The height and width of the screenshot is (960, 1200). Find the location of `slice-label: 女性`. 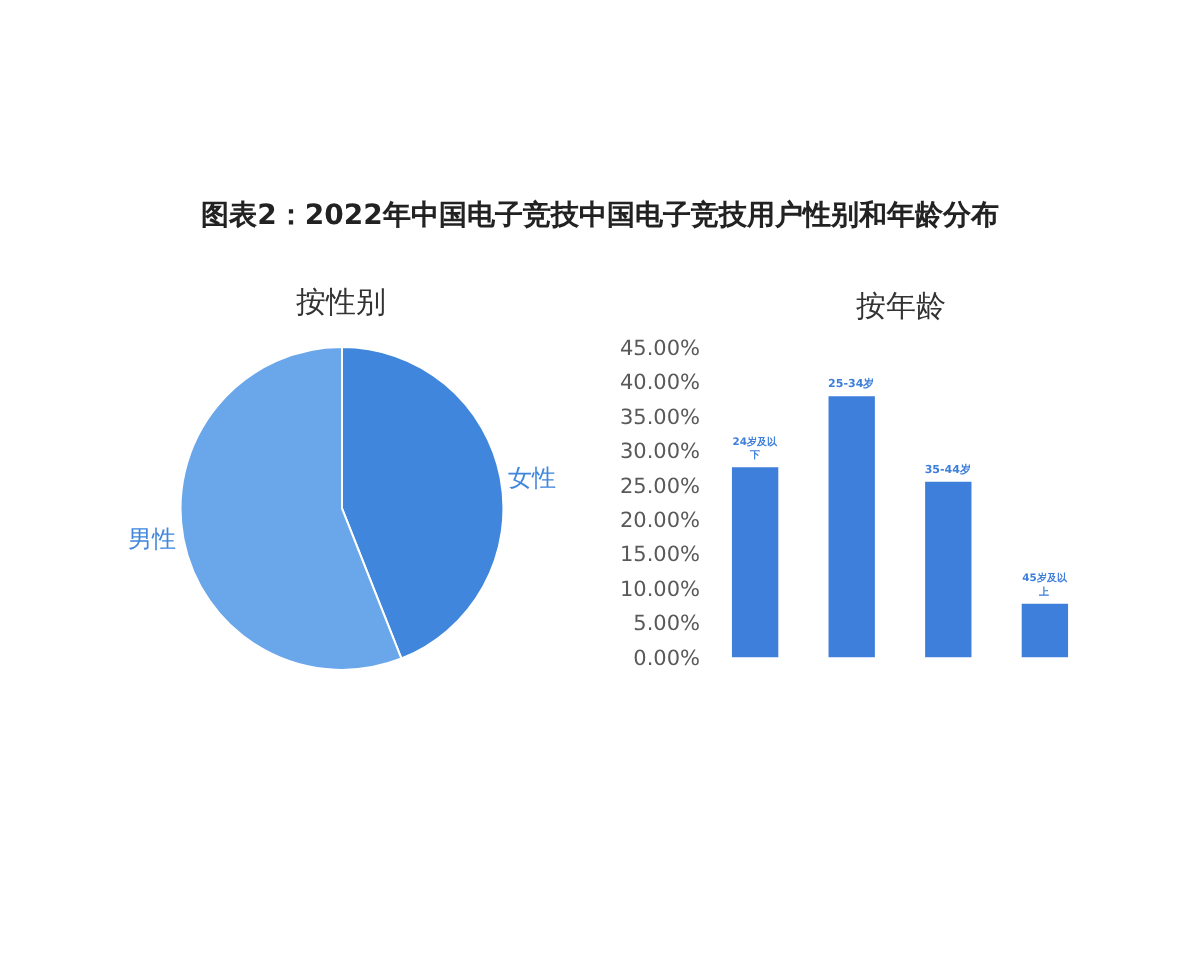

slice-label: 女性 is located at coordinates (531, 477).